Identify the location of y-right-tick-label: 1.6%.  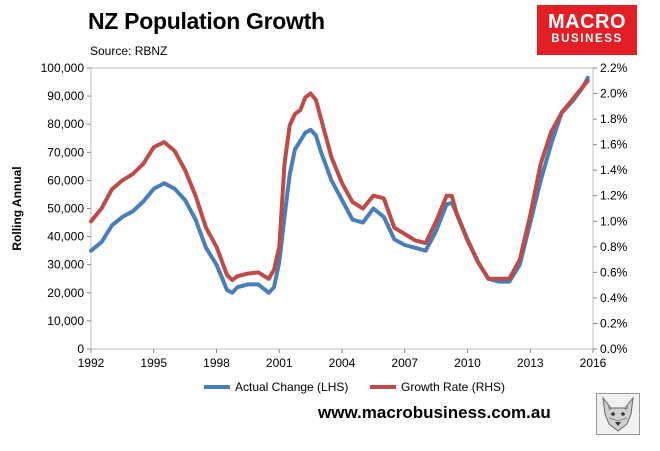
(614, 145).